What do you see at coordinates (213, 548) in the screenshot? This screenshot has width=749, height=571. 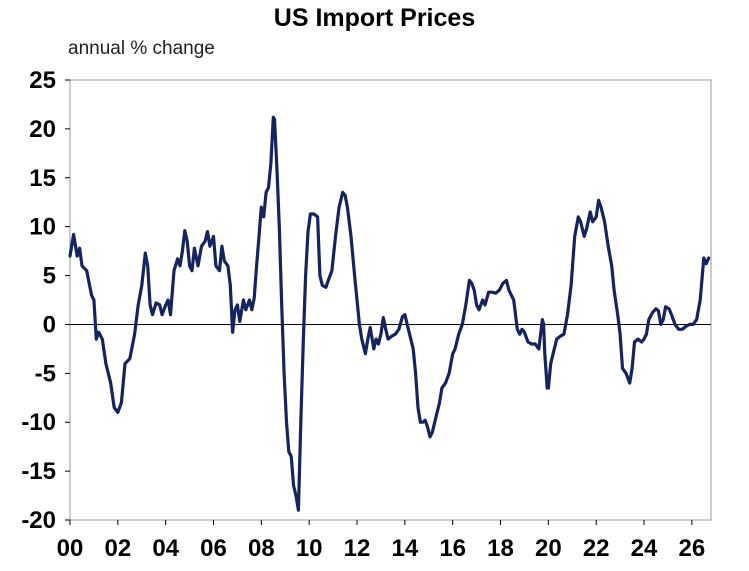 I see `x-tick-label: 06` at bounding box center [213, 548].